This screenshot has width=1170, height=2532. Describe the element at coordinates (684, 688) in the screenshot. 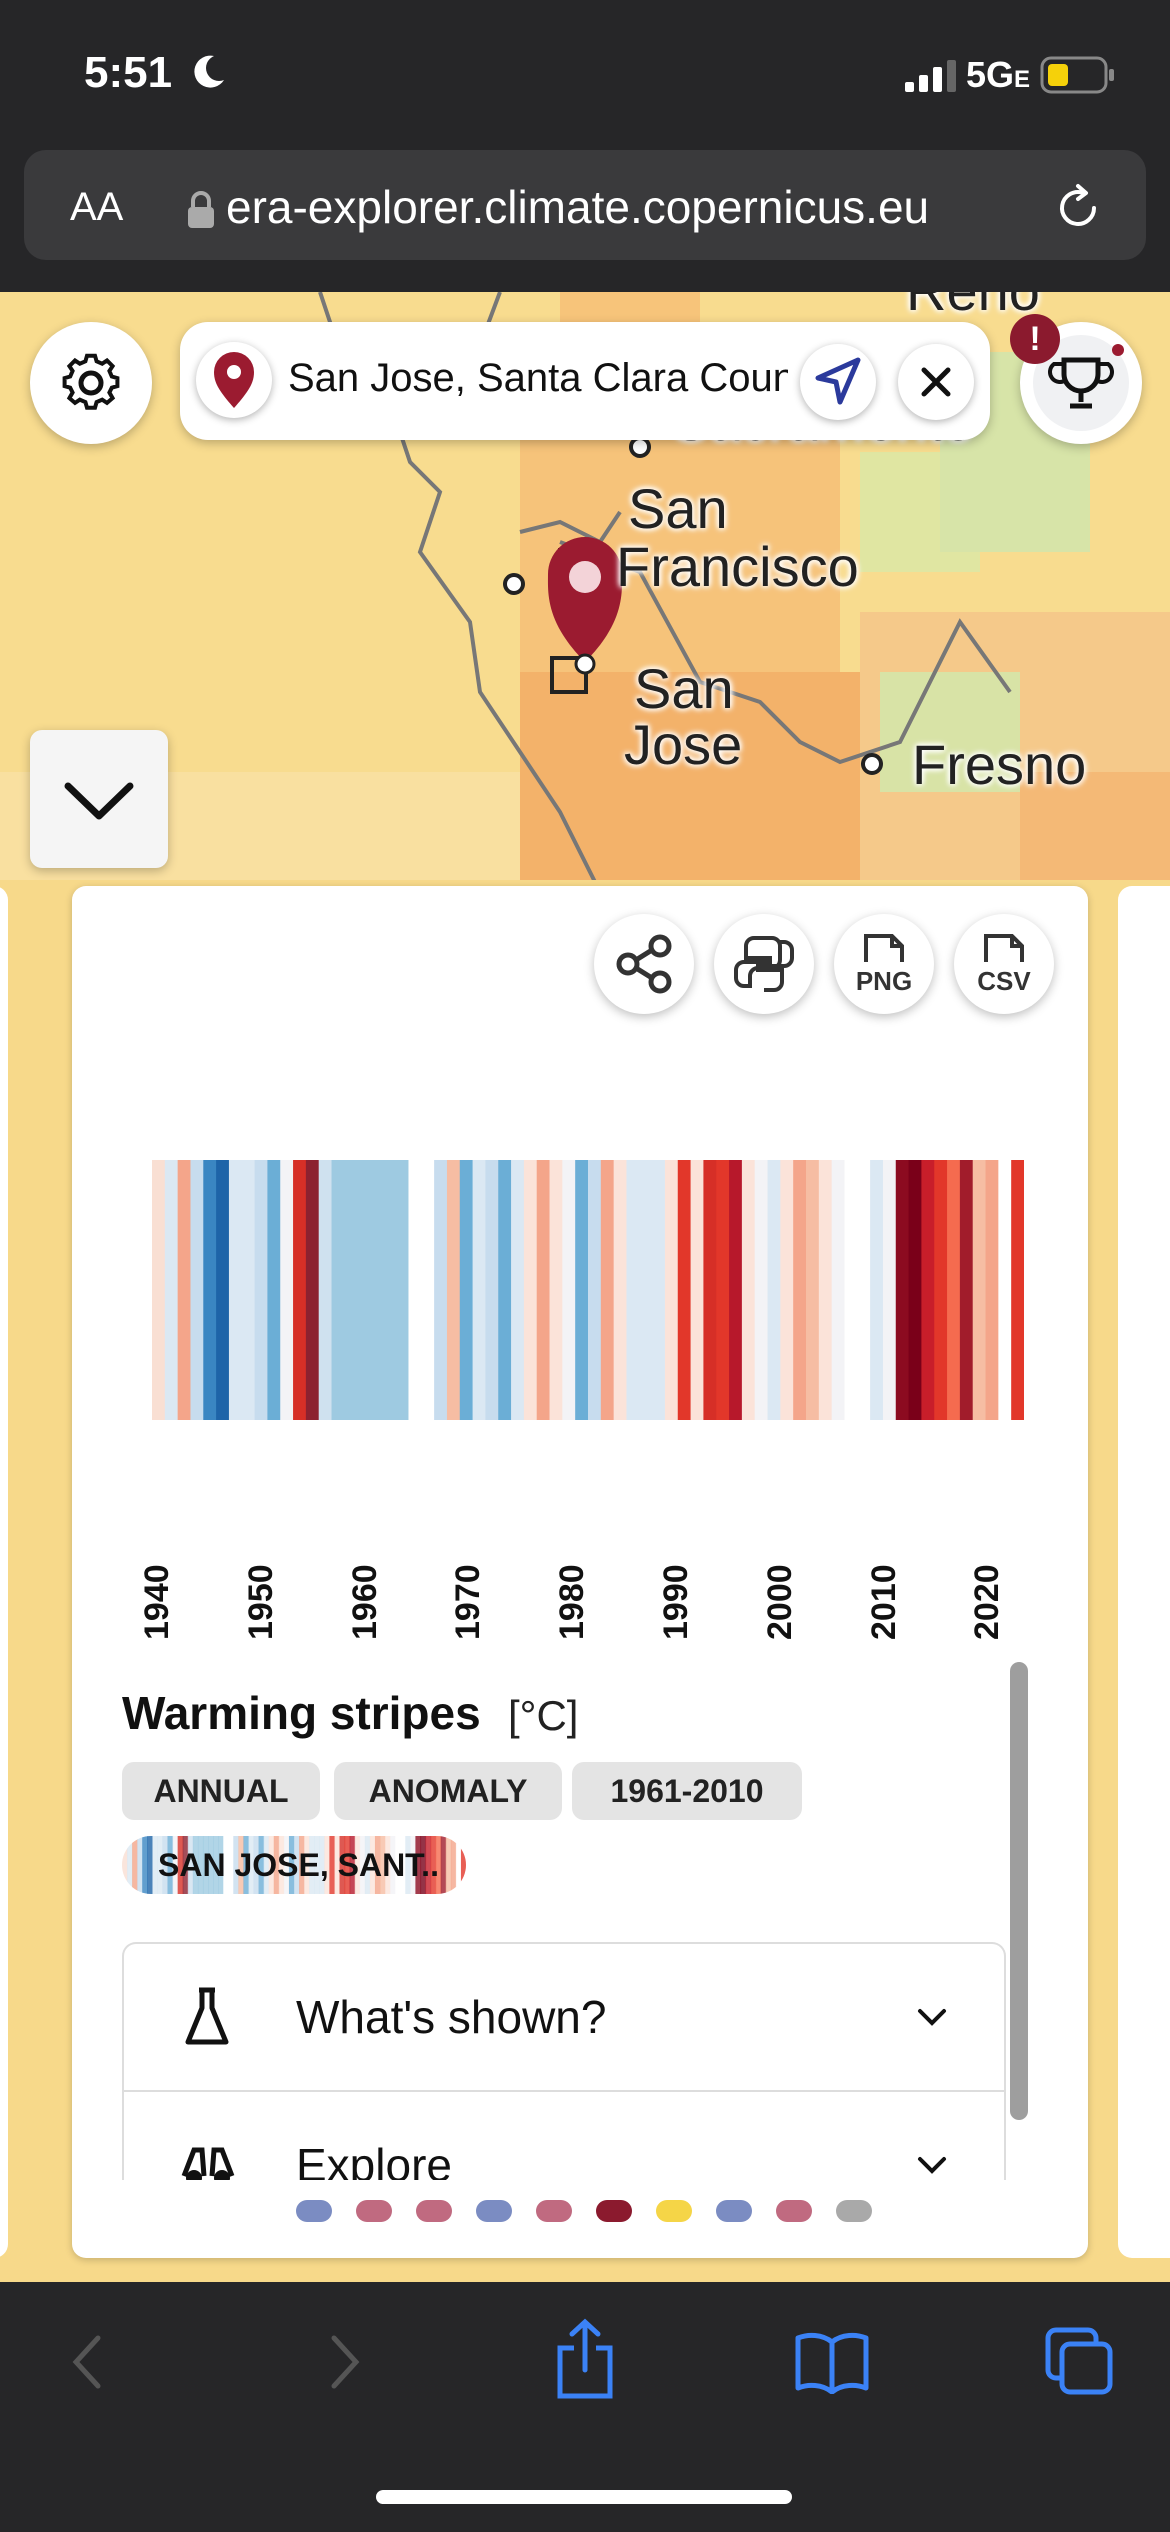

I see `map-label-san-jose-1: San` at that location.